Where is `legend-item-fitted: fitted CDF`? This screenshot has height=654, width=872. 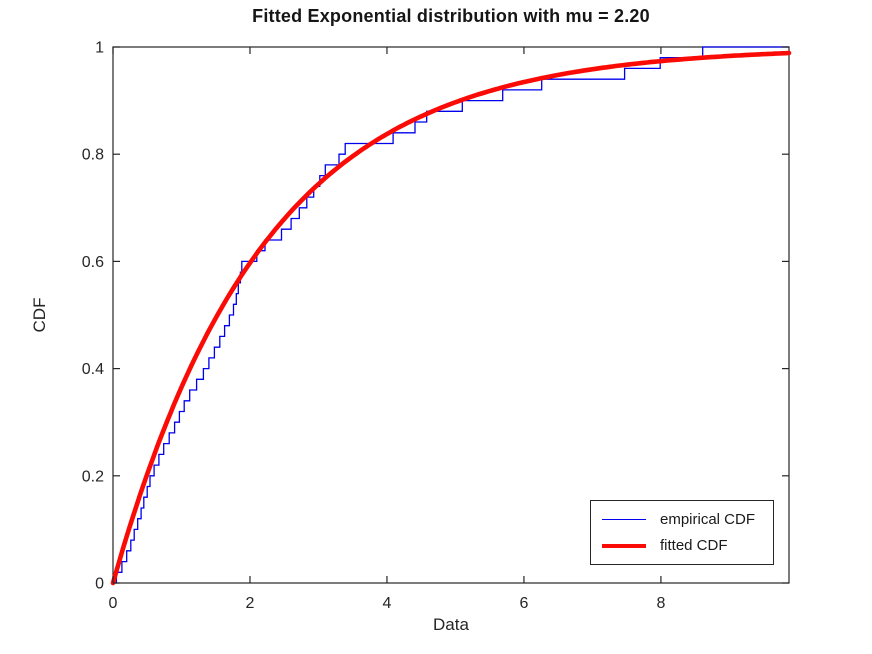 legend-item-fitted: fitted CDF is located at coordinates (682, 545).